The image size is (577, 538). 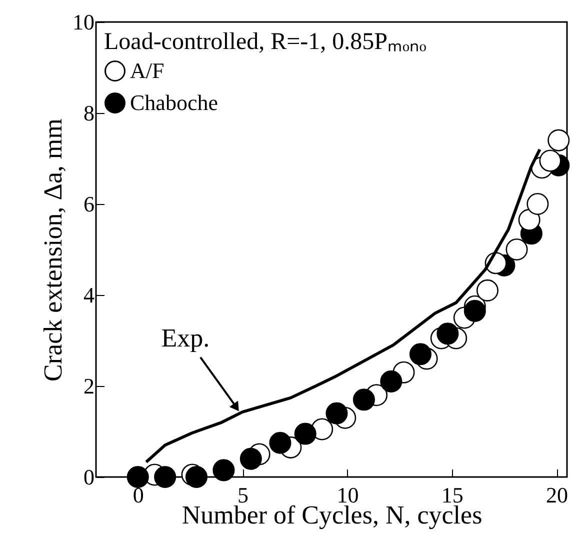 What do you see at coordinates (174, 102) in the screenshot?
I see `legend-label: Chaboche` at bounding box center [174, 102].